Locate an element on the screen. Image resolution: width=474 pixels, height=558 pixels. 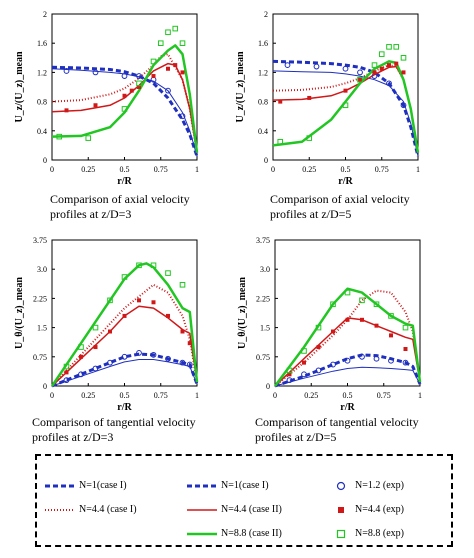
y-tick-label: 0.75 is located at coordinates (40, 357).